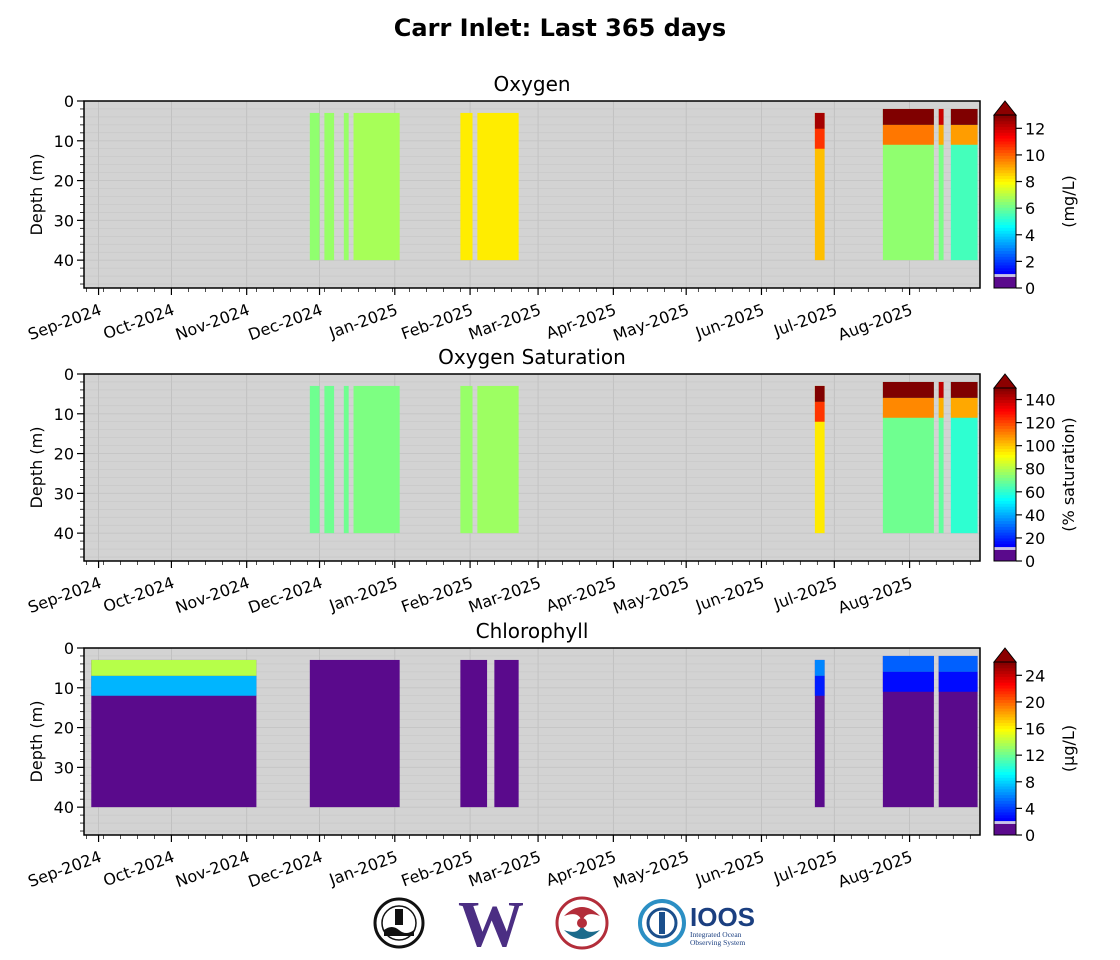 This screenshot has height=960, width=1120. I want to click on colorbar-extend-arrow, so click(1005, 655).